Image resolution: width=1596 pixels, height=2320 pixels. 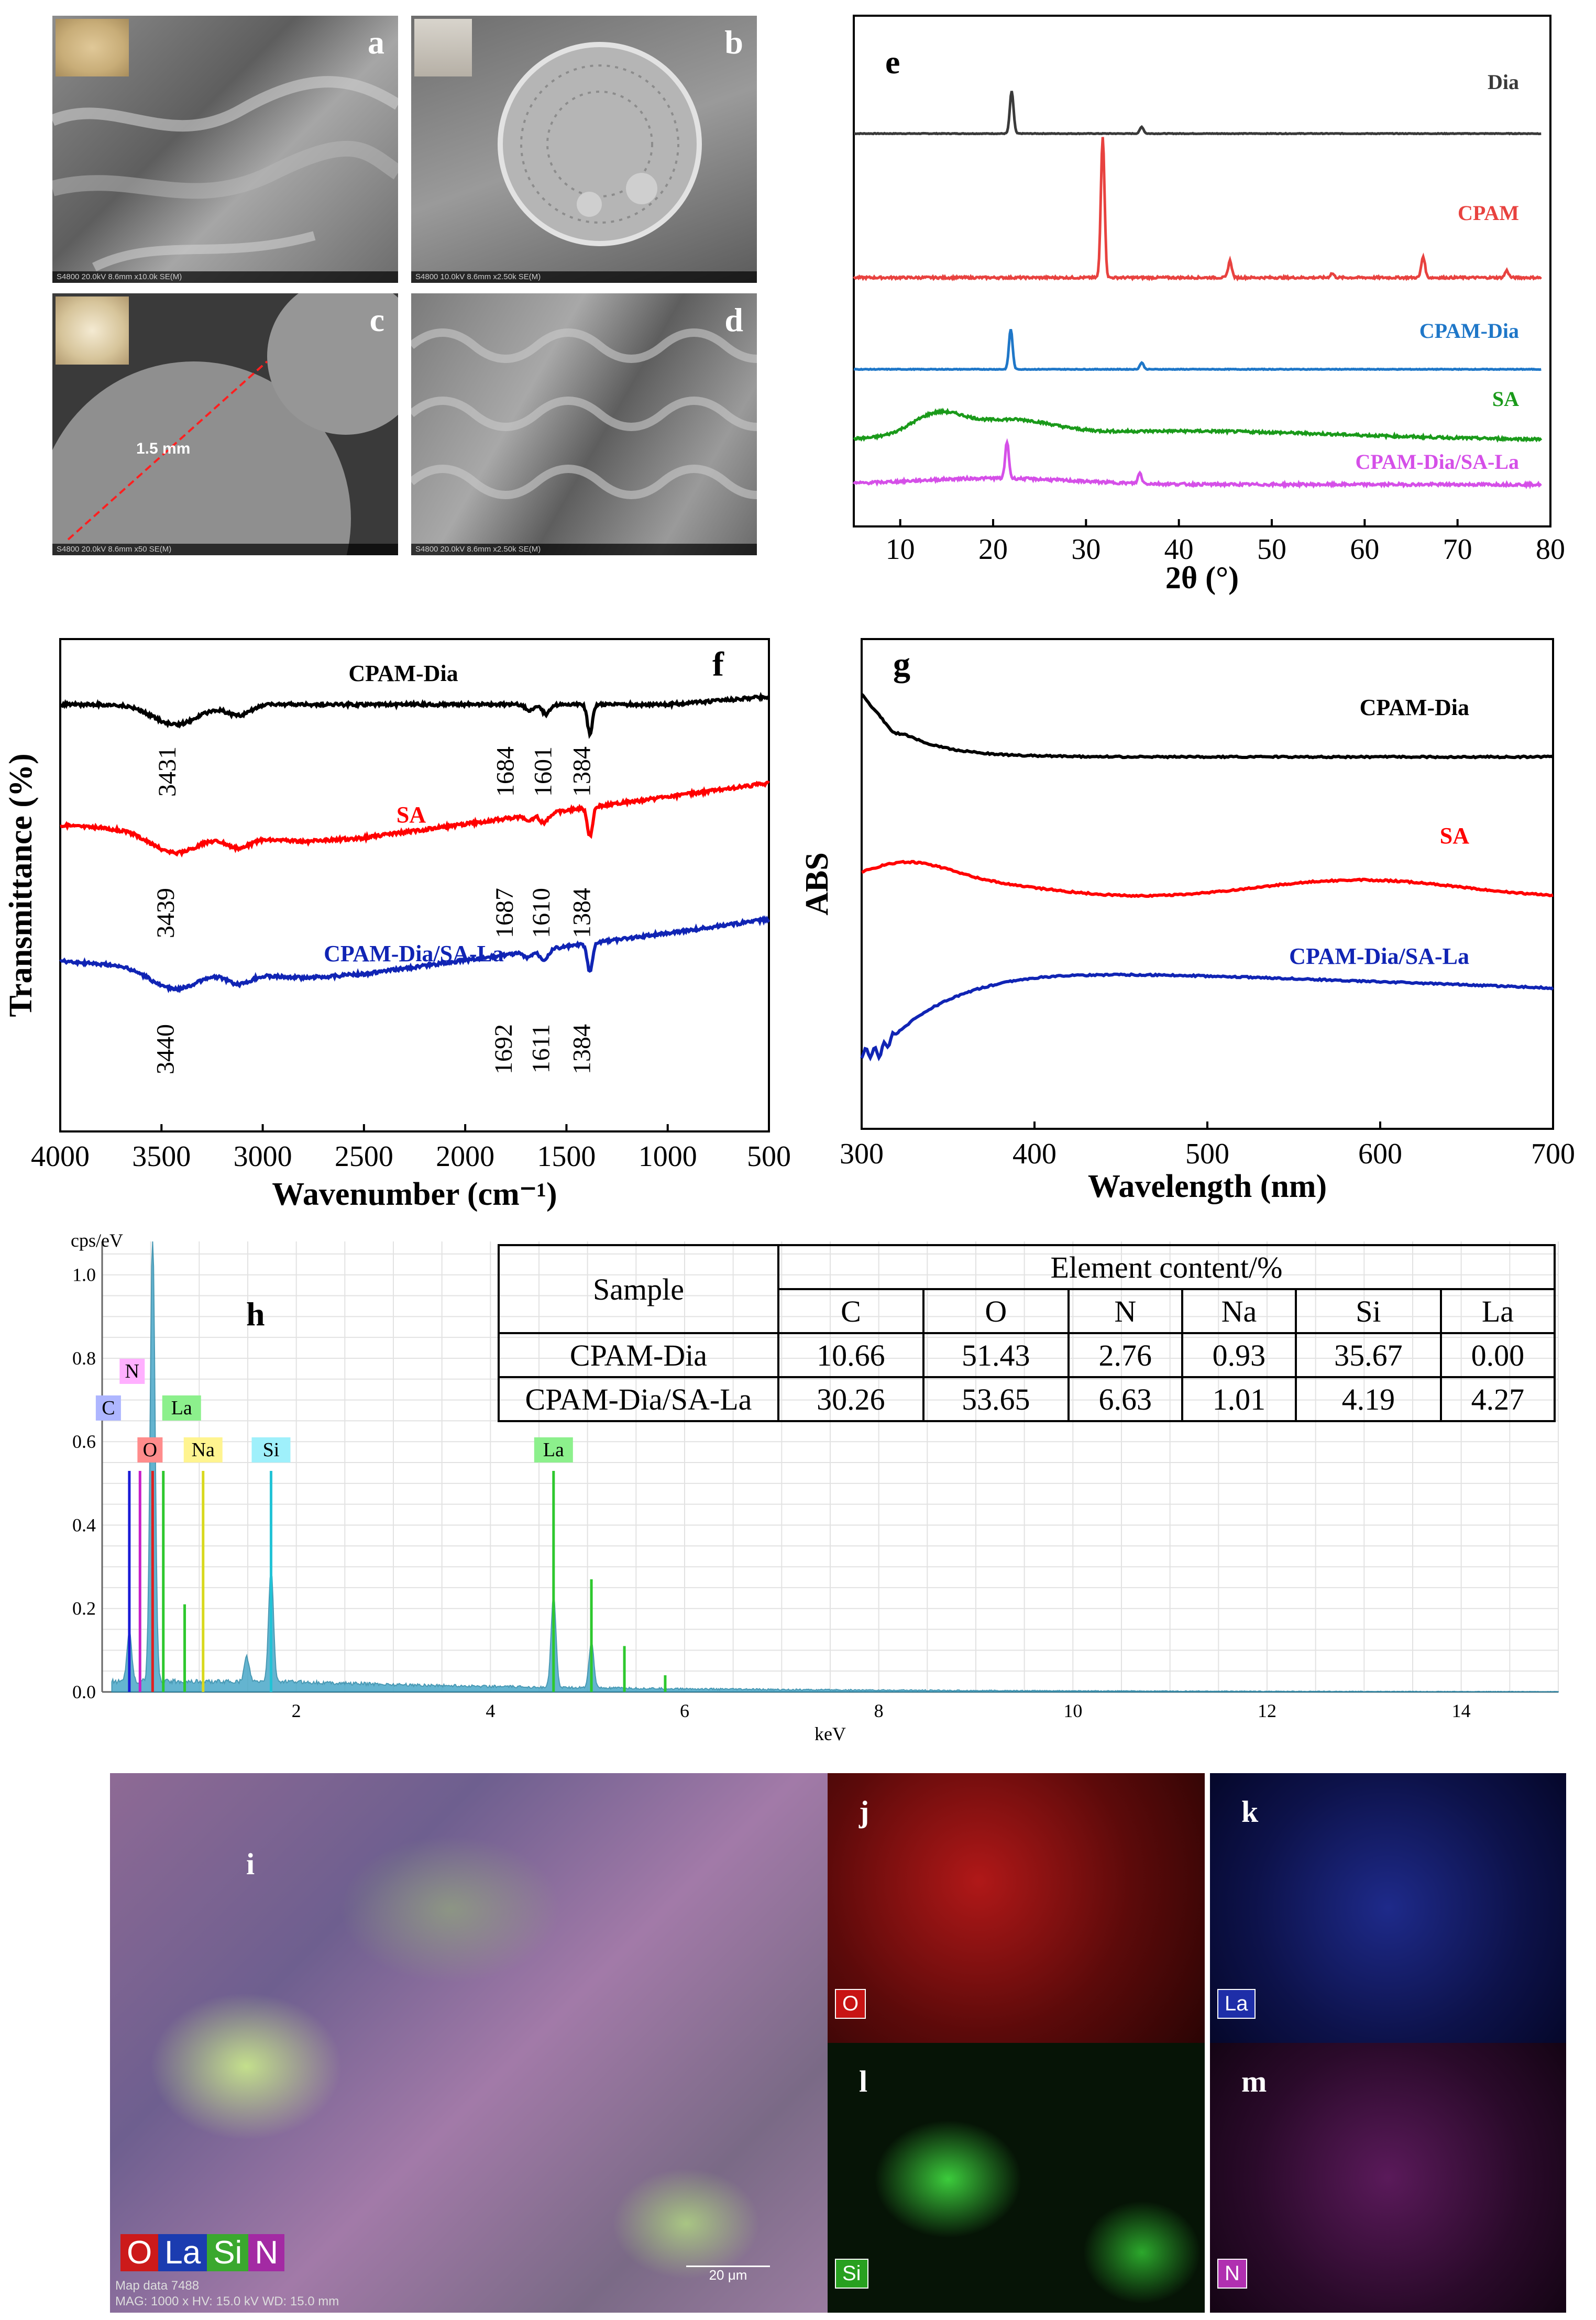 I want to click on sample-cell: CPAM-Dia/SA-La, so click(x=638, y=1399).